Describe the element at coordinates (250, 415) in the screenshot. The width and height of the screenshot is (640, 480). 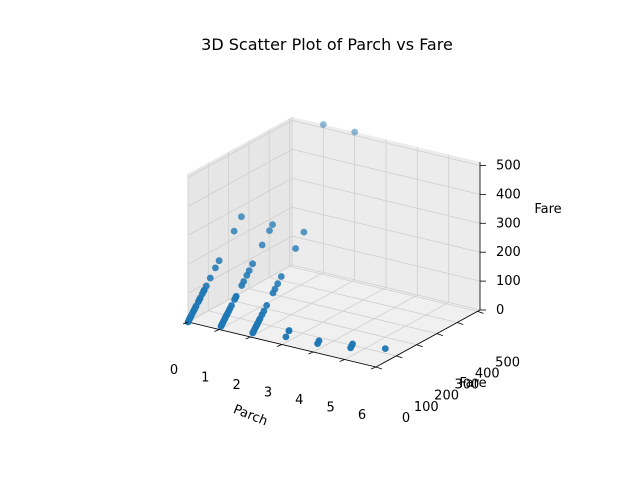
I see `x-axis-label: Parch` at that location.